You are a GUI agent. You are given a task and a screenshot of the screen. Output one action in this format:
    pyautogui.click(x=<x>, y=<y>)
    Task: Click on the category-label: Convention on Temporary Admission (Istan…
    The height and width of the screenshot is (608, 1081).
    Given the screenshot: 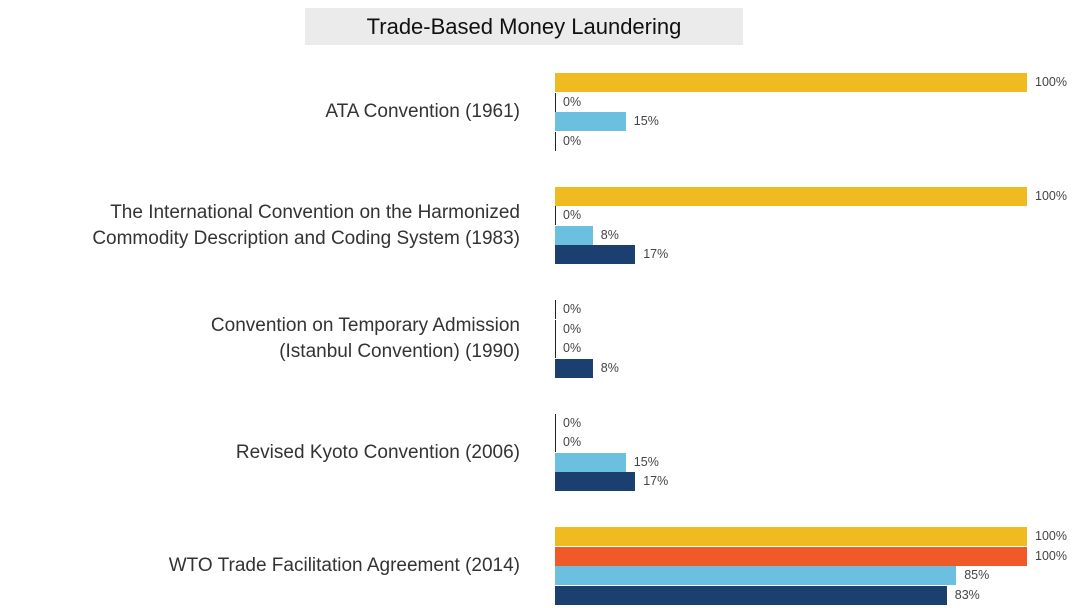 What is the action you would take?
    pyautogui.click(x=365, y=338)
    